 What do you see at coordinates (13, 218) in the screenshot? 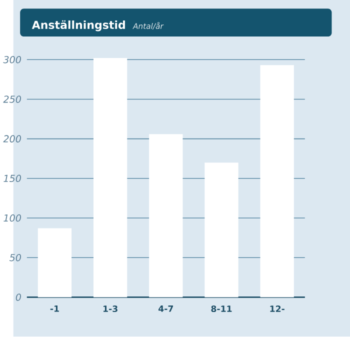
I see `y-tick-label: 100` at bounding box center [13, 218].